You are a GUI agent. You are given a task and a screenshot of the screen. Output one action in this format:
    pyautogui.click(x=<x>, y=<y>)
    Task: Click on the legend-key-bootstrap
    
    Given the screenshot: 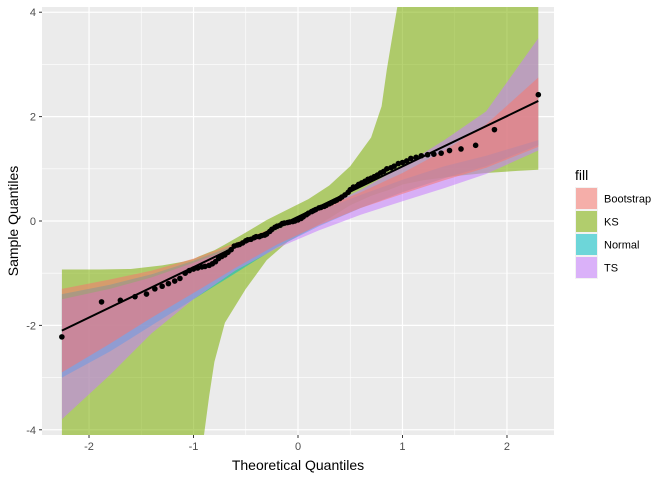 What is the action you would take?
    pyautogui.click(x=586, y=198)
    